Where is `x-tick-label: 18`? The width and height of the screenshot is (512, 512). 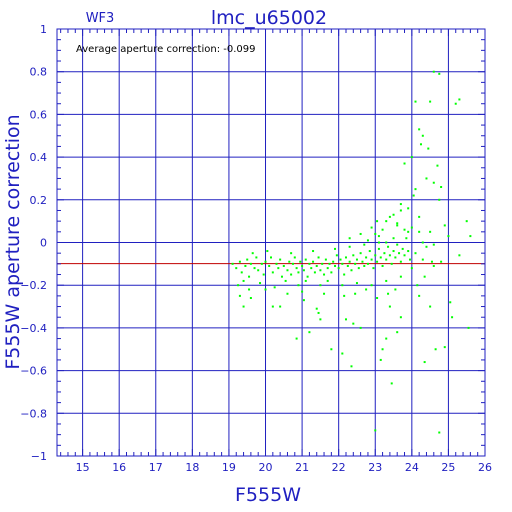
x-tick-label: 18 is located at coordinates (192, 467).